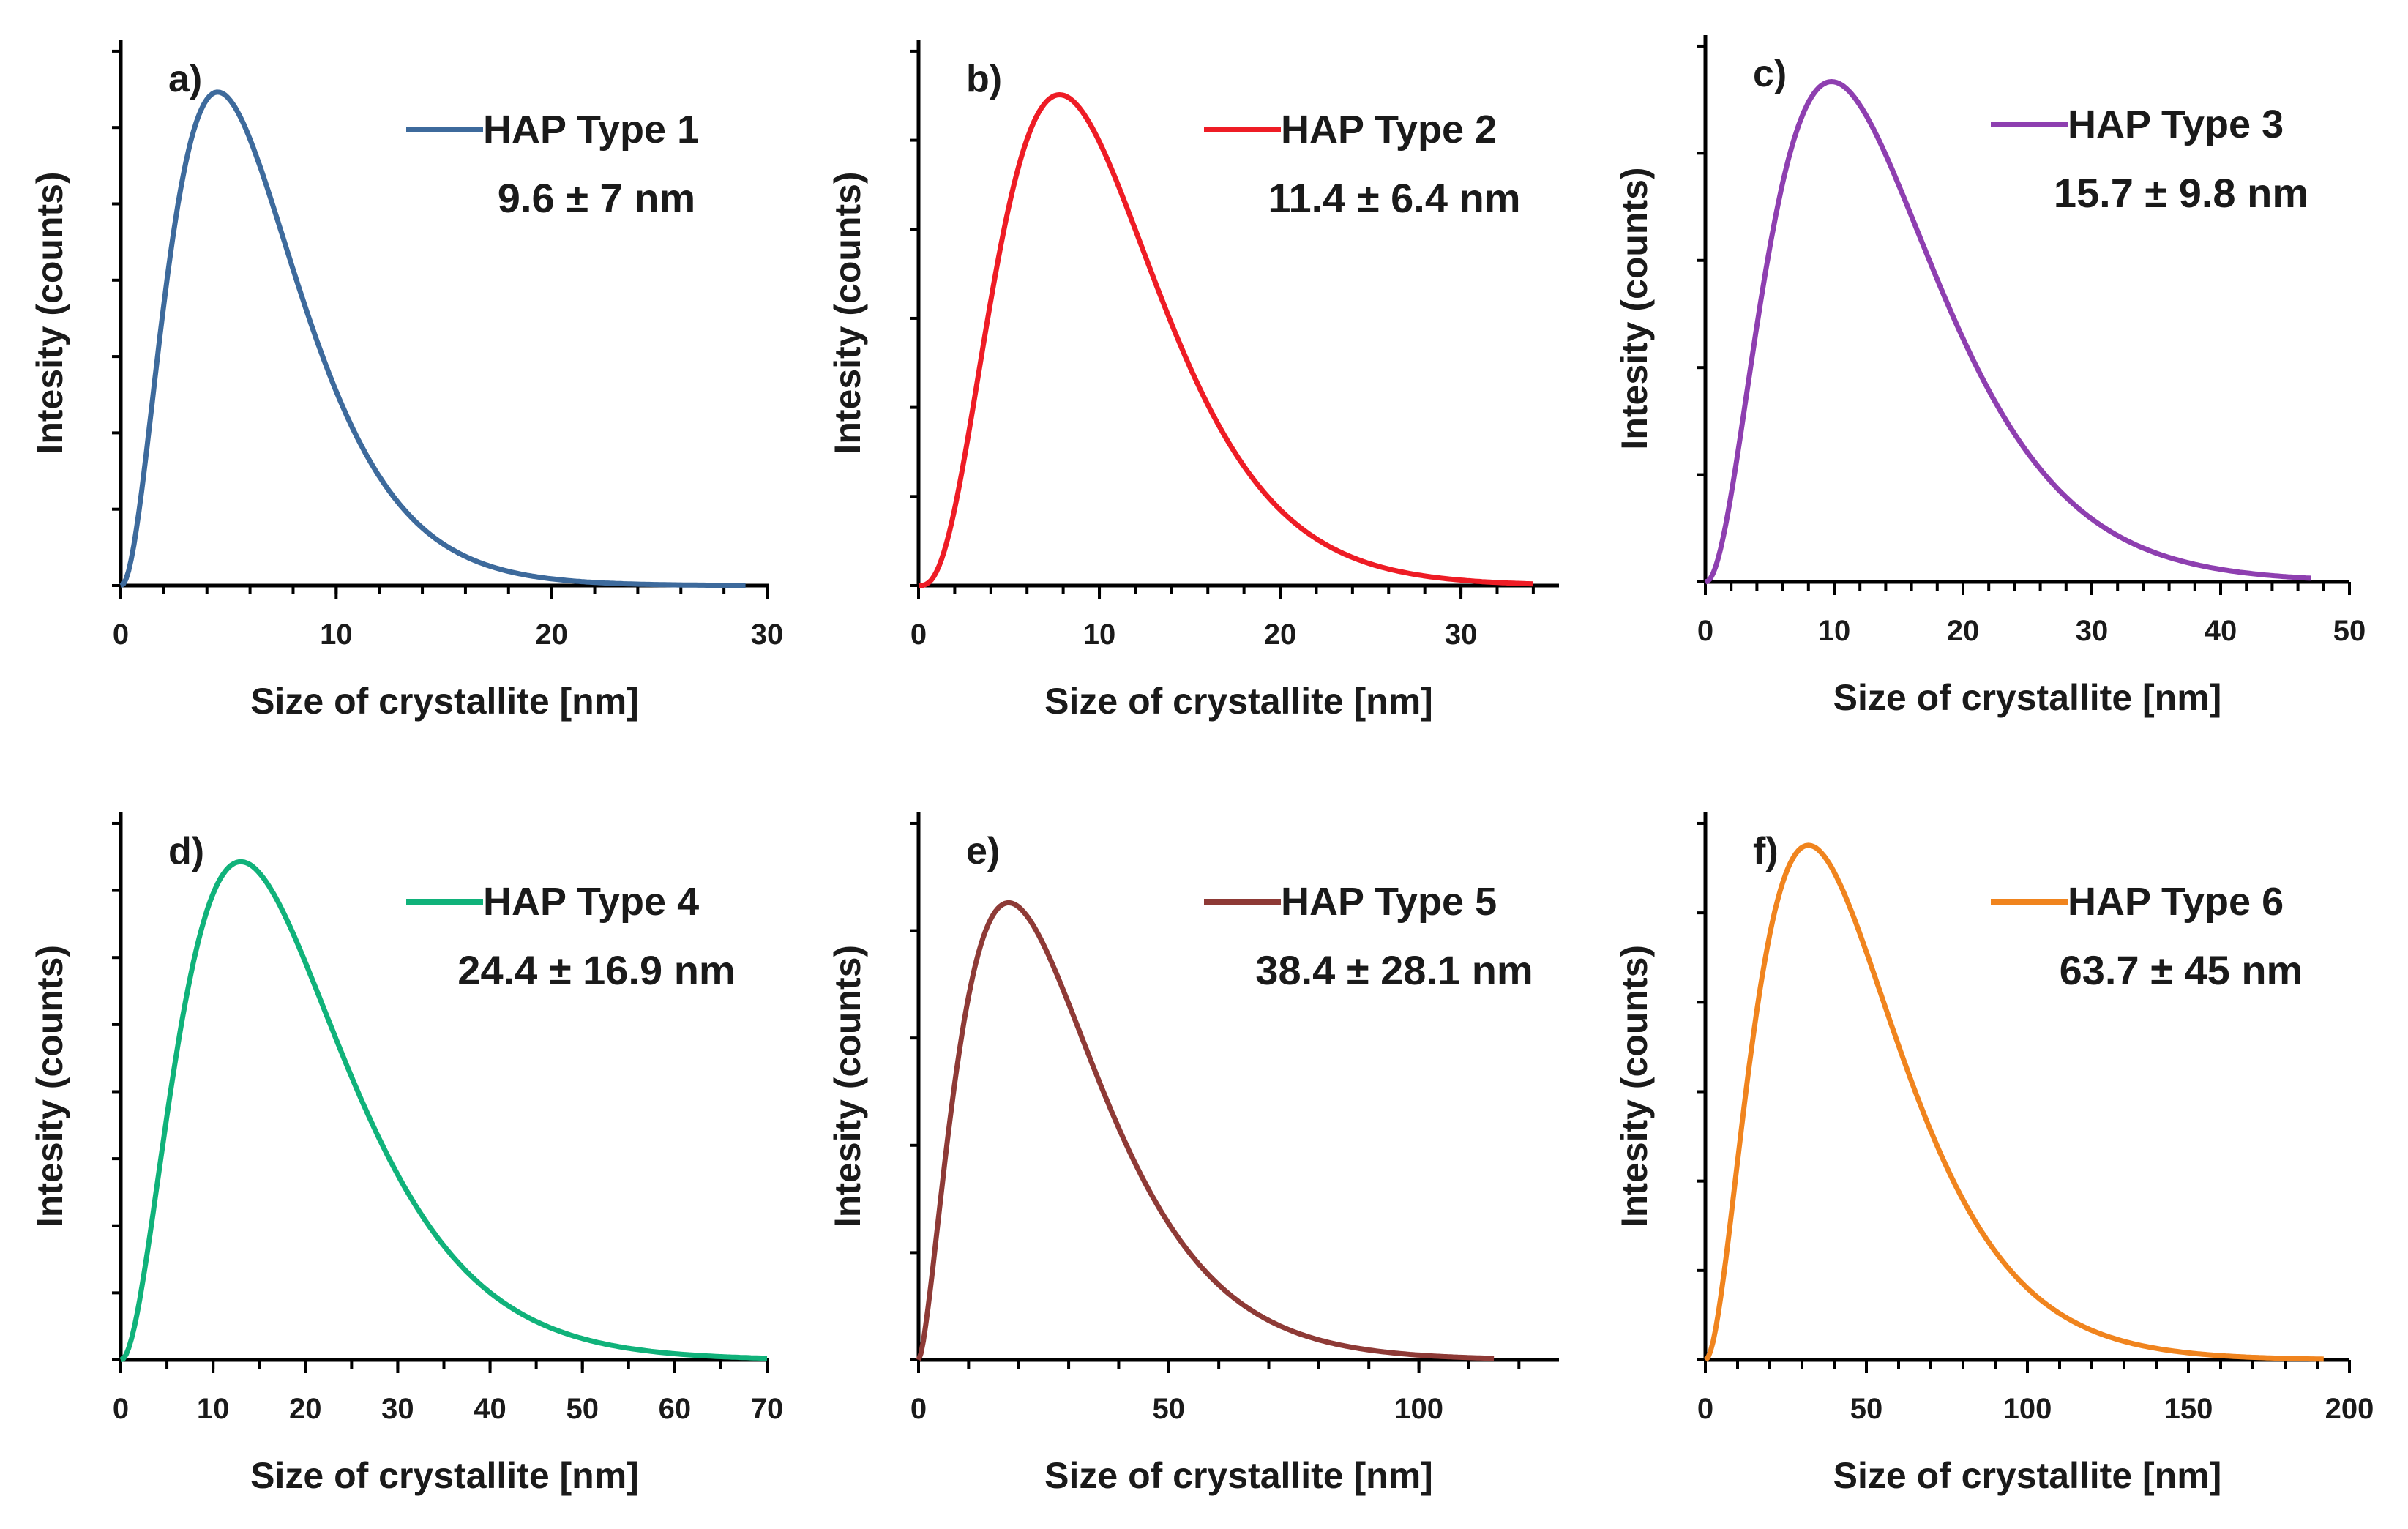 The height and width of the screenshot is (1529, 2408). What do you see at coordinates (767, 1409) in the screenshot?
I see `x-tick-label: 70` at bounding box center [767, 1409].